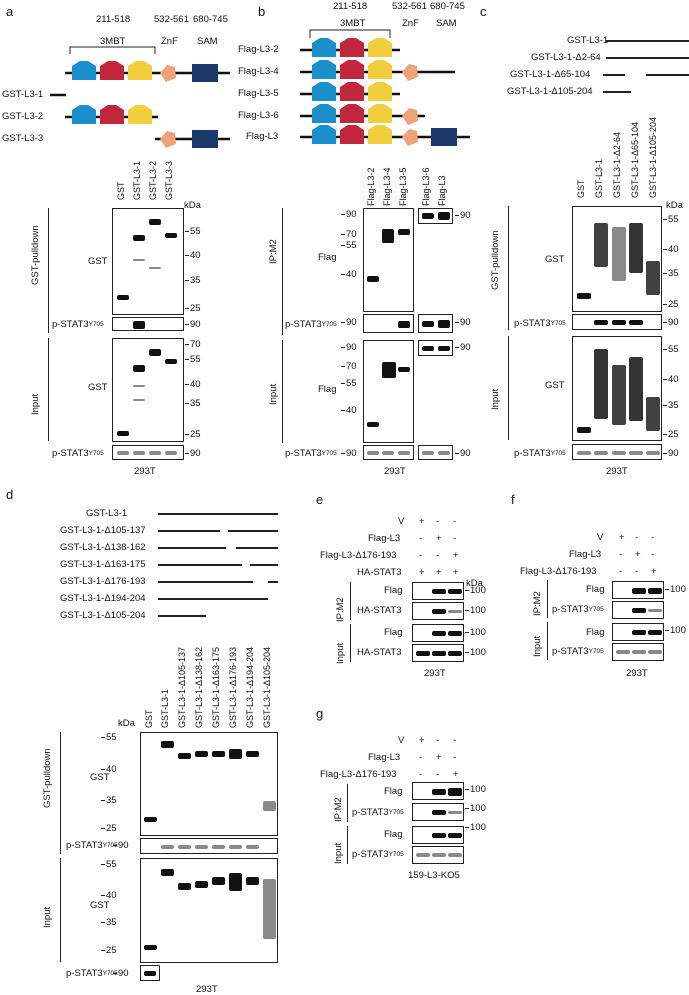 The image size is (689, 995). Describe the element at coordinates (205, 73) in the screenshot. I see `sam-domain` at that location.